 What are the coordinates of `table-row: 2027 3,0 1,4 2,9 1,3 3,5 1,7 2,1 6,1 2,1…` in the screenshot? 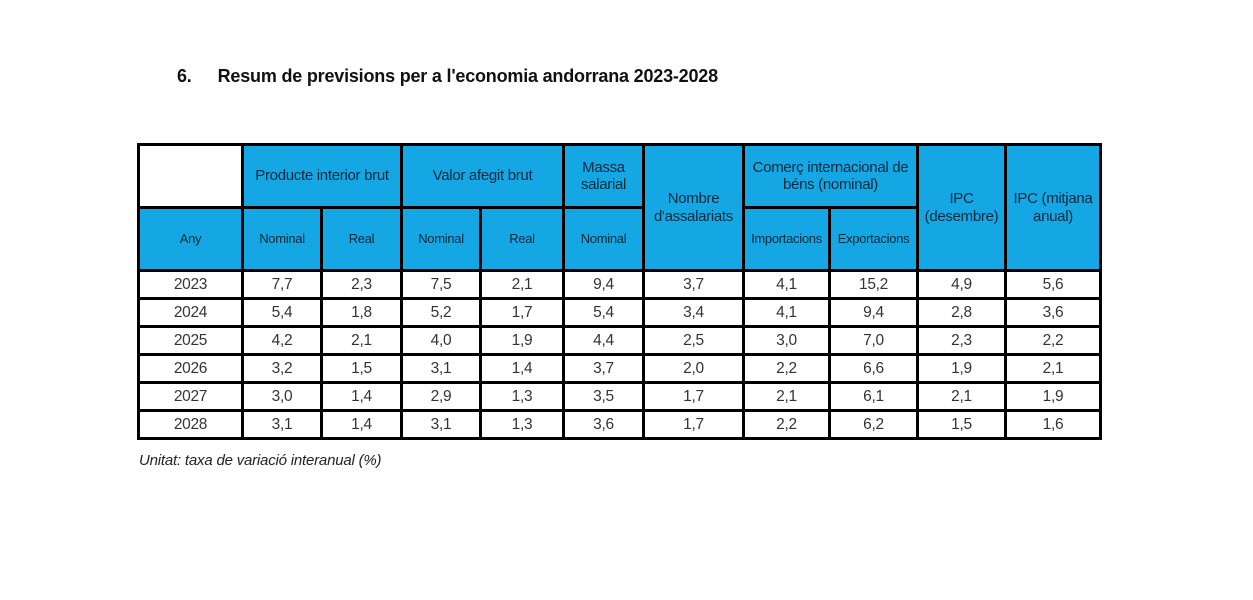 It's located at (619, 396).